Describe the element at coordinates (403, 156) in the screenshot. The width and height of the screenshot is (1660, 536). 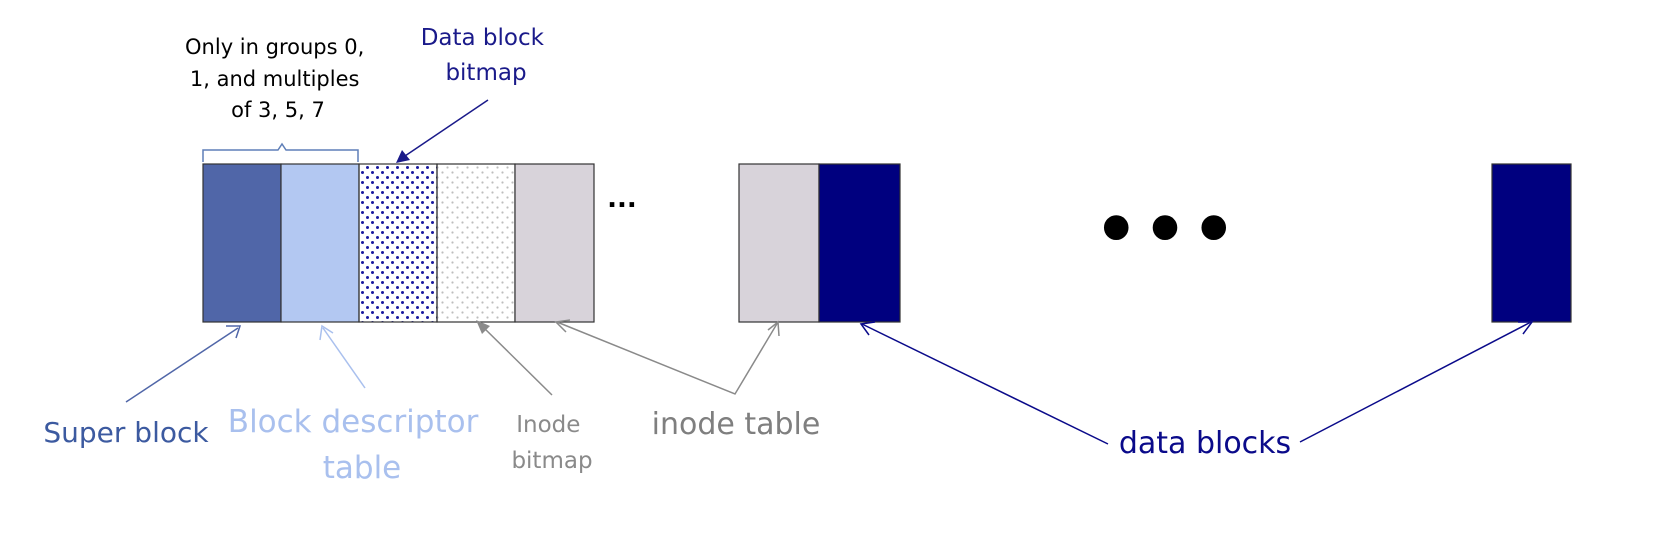
I see `data-block-bitmap-arrowhead` at that location.